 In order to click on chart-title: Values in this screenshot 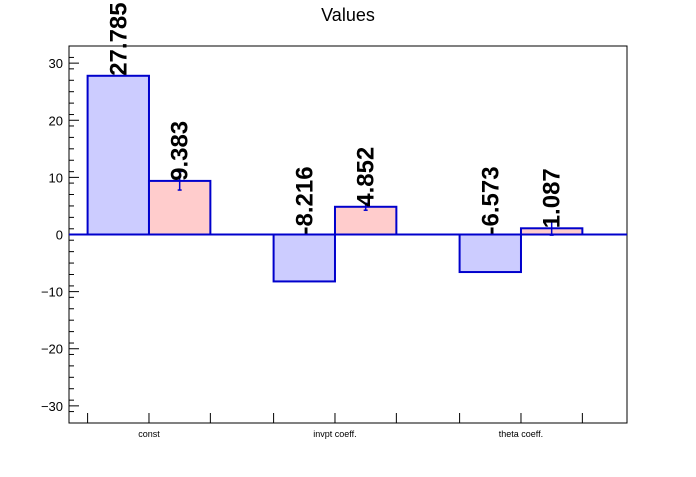, I will do `click(348, 15)`.